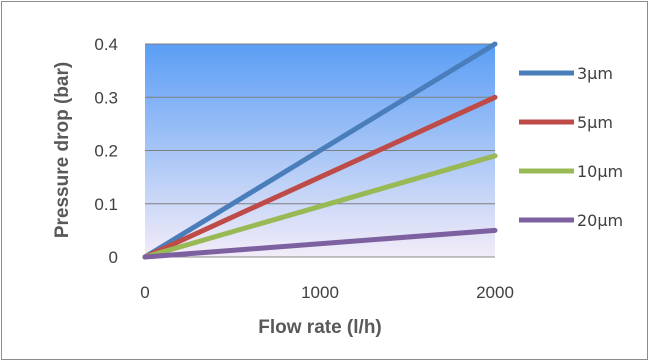 Image resolution: width=651 pixels, height=363 pixels. Describe the element at coordinates (320, 292) in the screenshot. I see `x-tick-label: 1000` at that location.